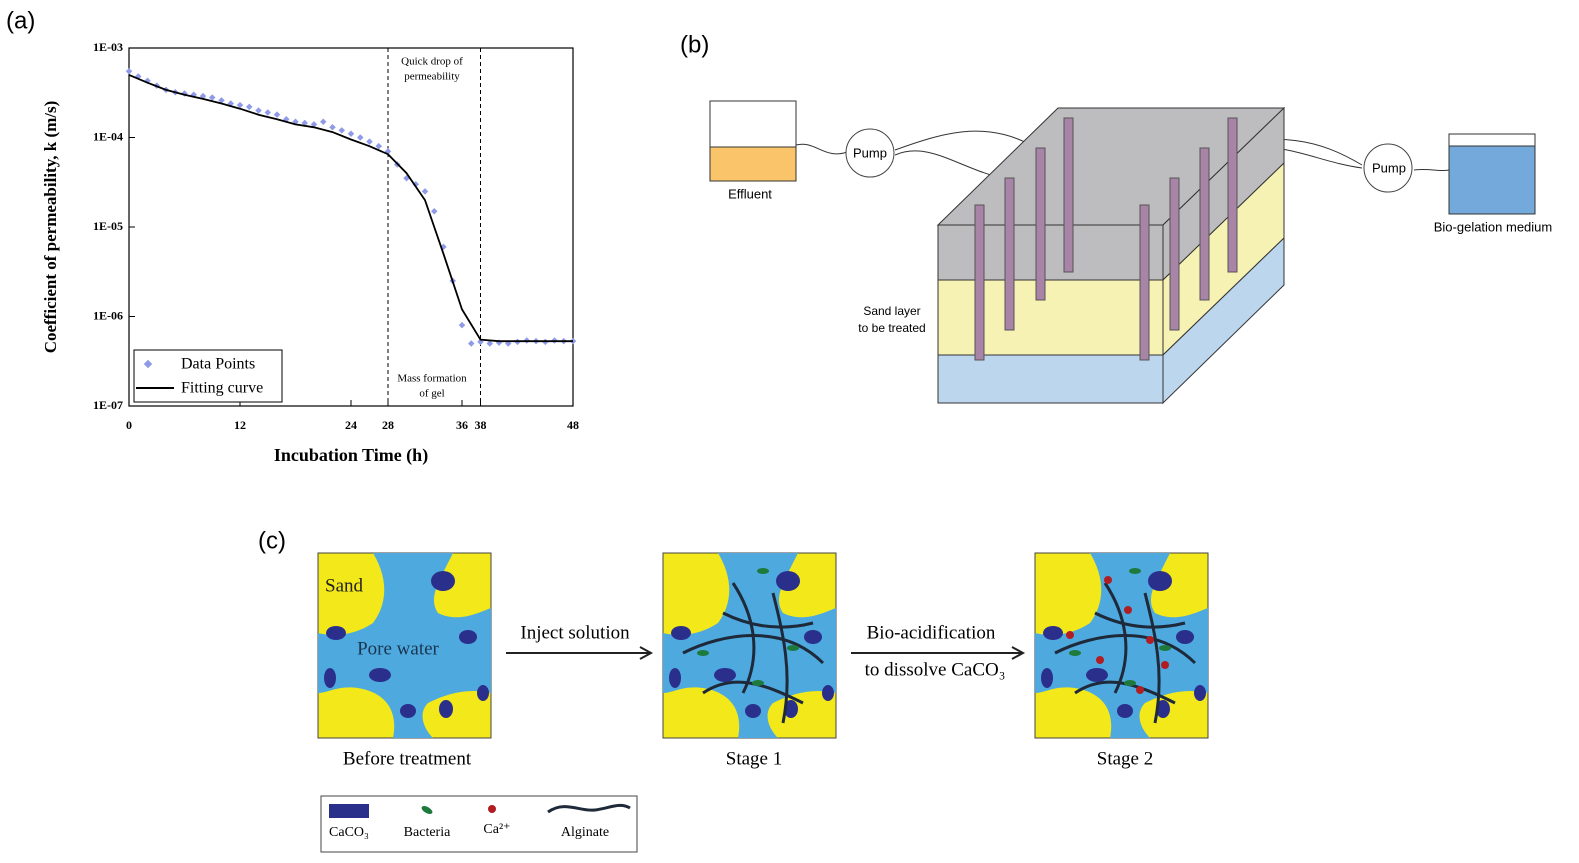 The width and height of the screenshot is (1579, 863). What do you see at coordinates (50, 227) in the screenshot?
I see `y-axis-title: Coefficient of permeability, k (m/s)` at bounding box center [50, 227].